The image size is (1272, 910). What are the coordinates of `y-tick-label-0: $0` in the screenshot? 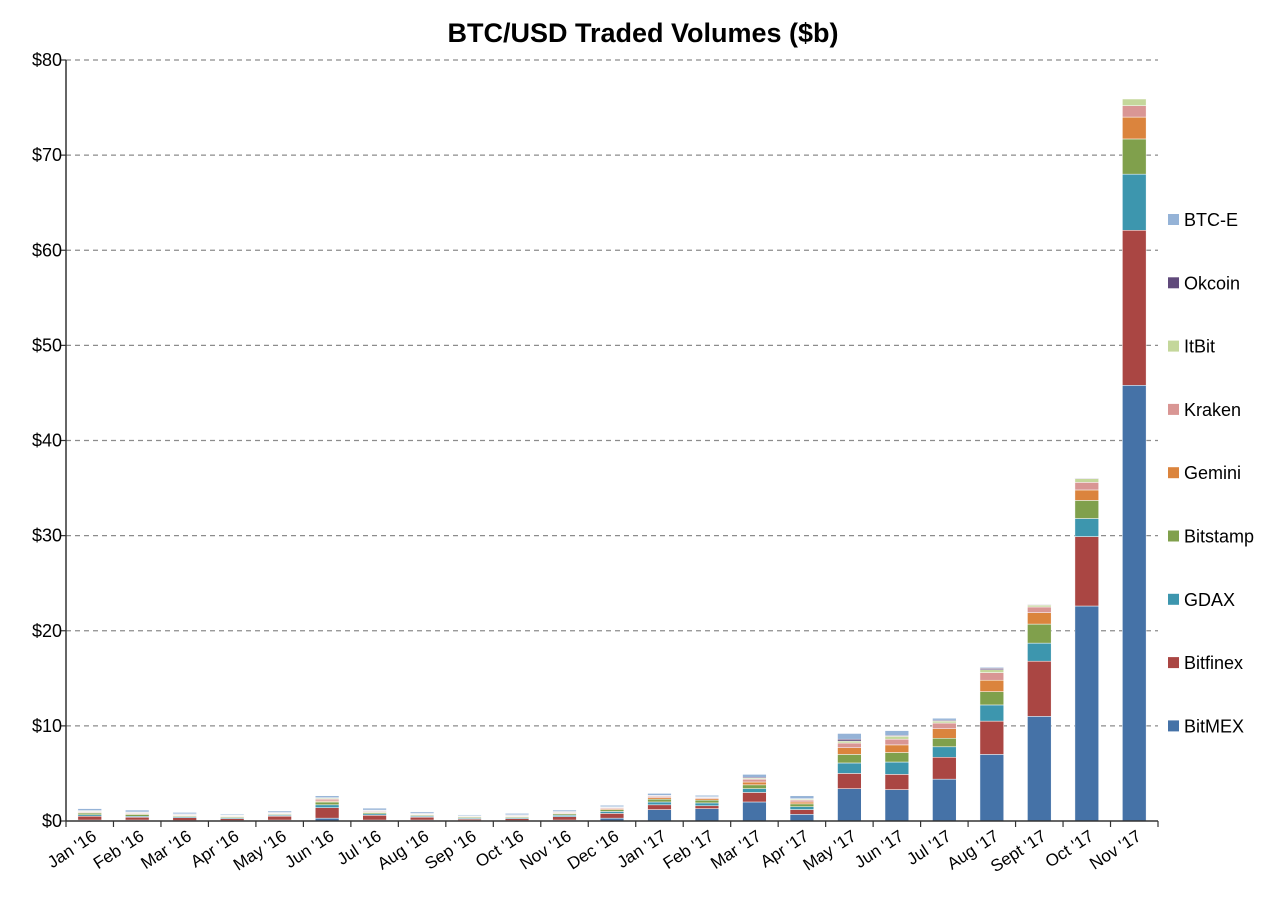 It's located at (52, 821).